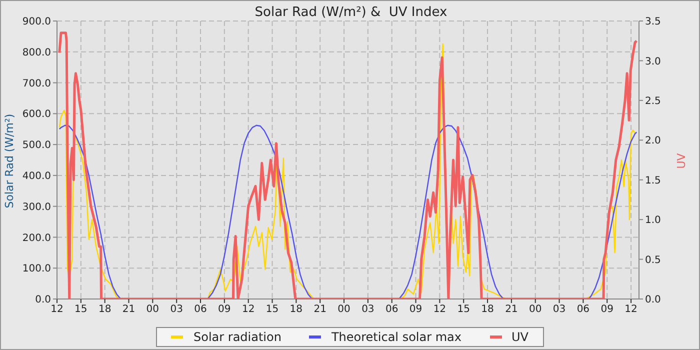 The height and width of the screenshot is (350, 700). What do you see at coordinates (519, 337) in the screenshot?
I see `legend-label: UV` at bounding box center [519, 337].